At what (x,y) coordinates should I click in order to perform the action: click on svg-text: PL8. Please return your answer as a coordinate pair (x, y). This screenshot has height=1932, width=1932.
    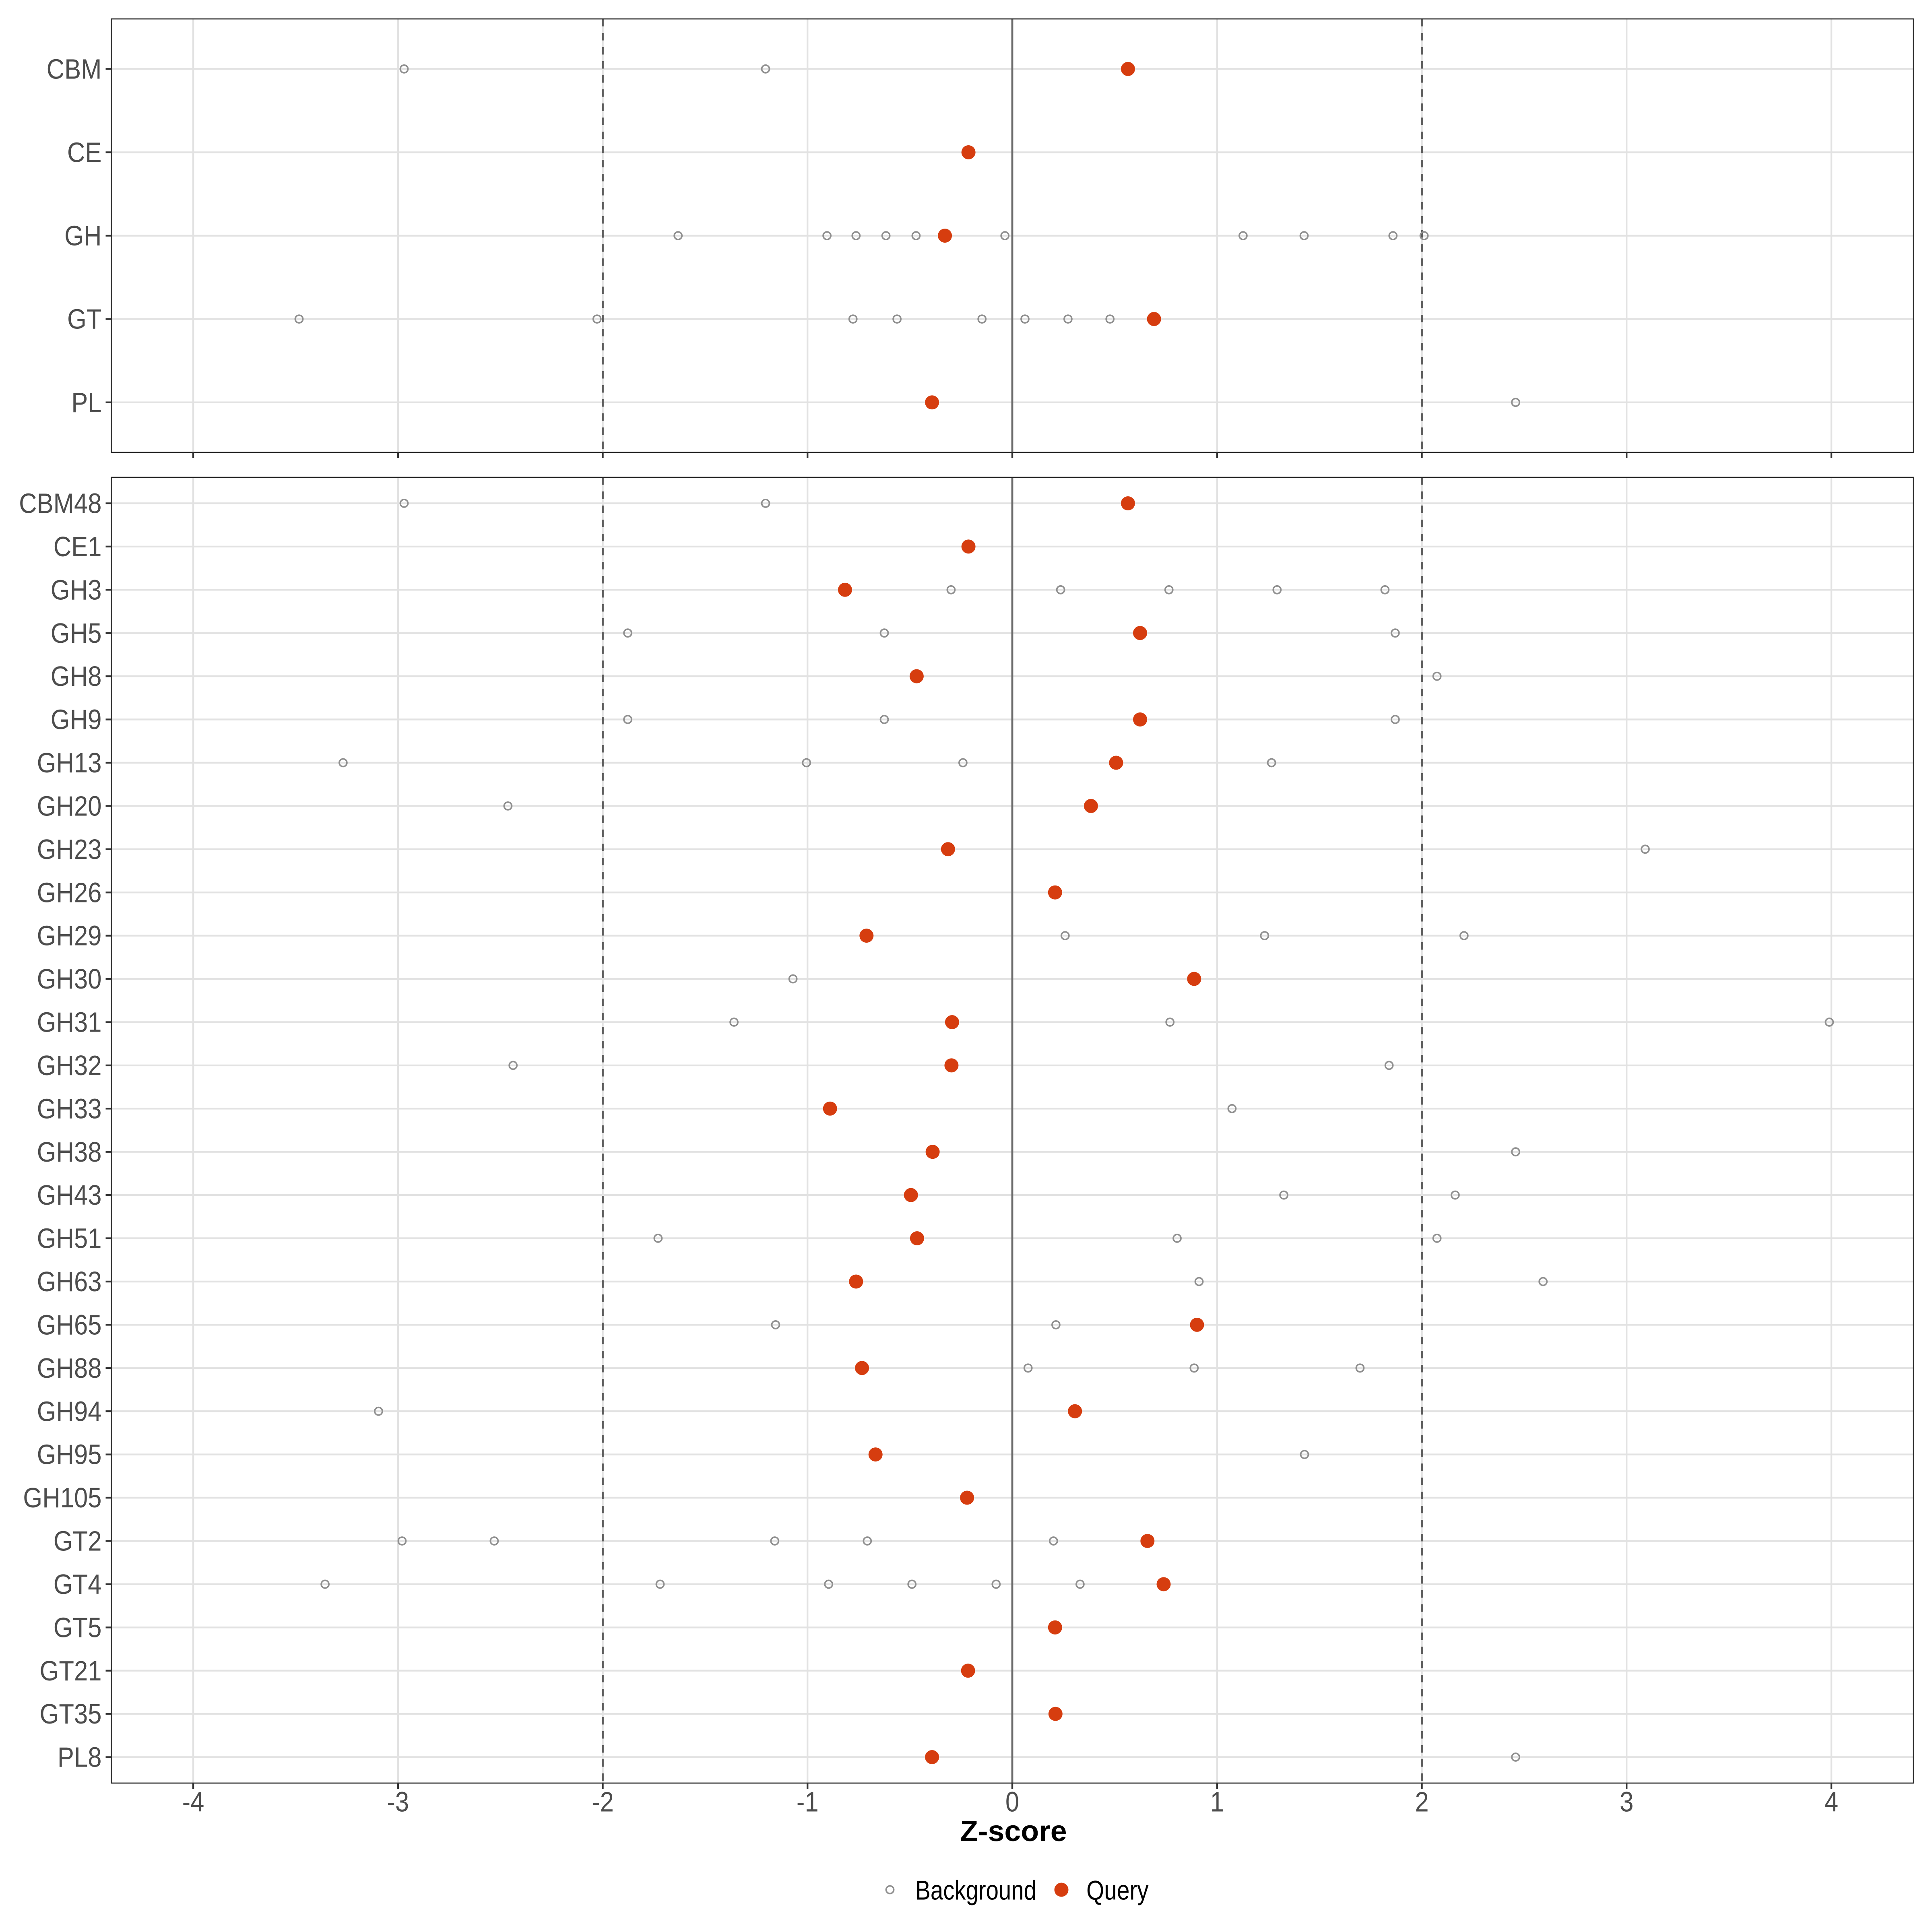
    Looking at the image, I should click on (80, 1757).